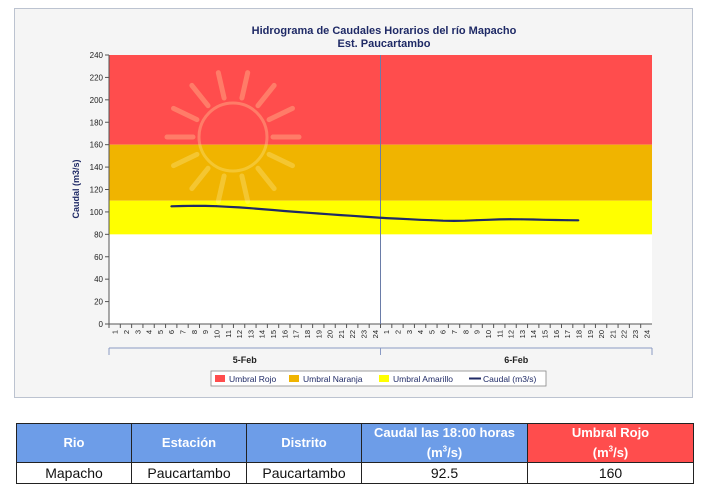  I want to click on x-tick-label: 20, so click(330, 334).